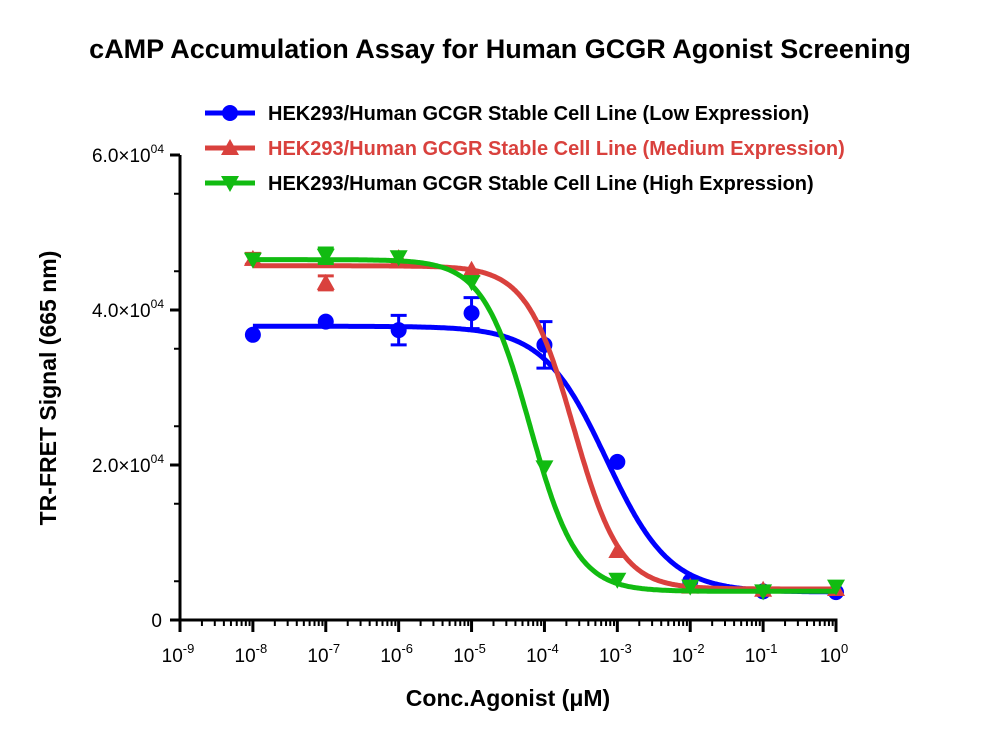 The height and width of the screenshot is (741, 1000). What do you see at coordinates (834, 654) in the screenshot?
I see `x-tick-label: 10⁰` at bounding box center [834, 654].